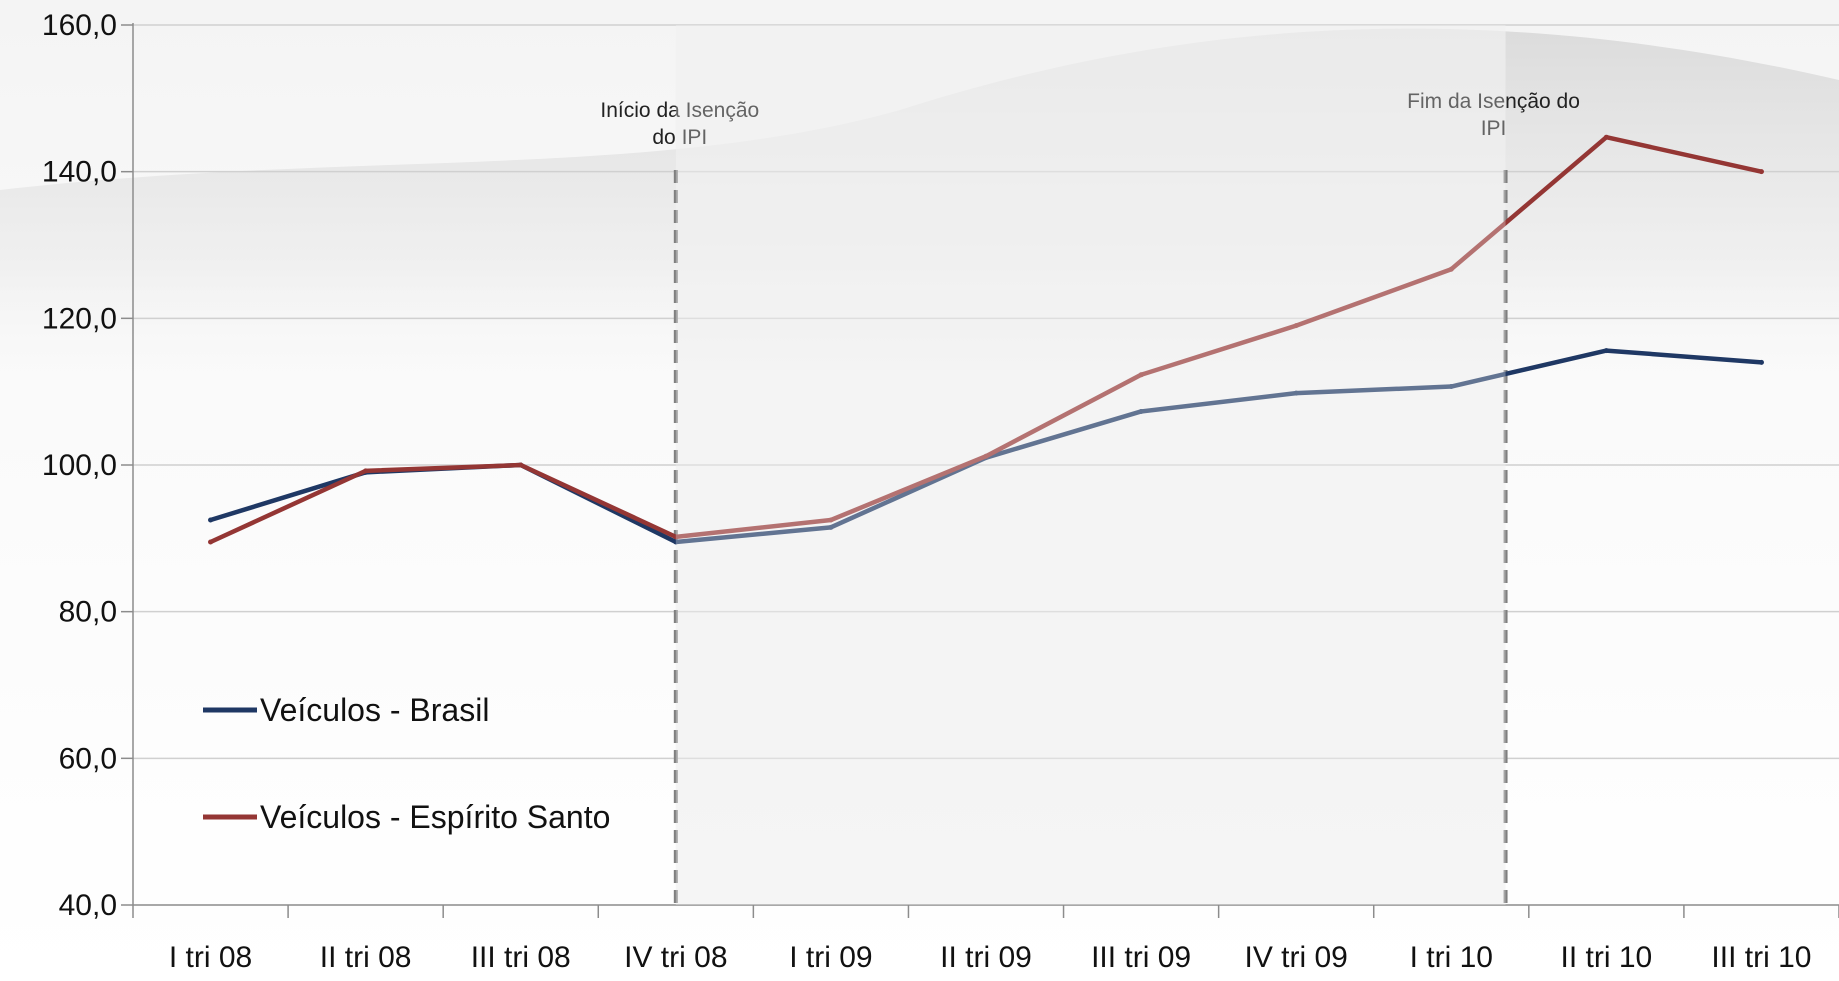 This screenshot has height=981, width=1839. I want to click on annotation-label: Fim da Isenção do, so click(1493, 101).